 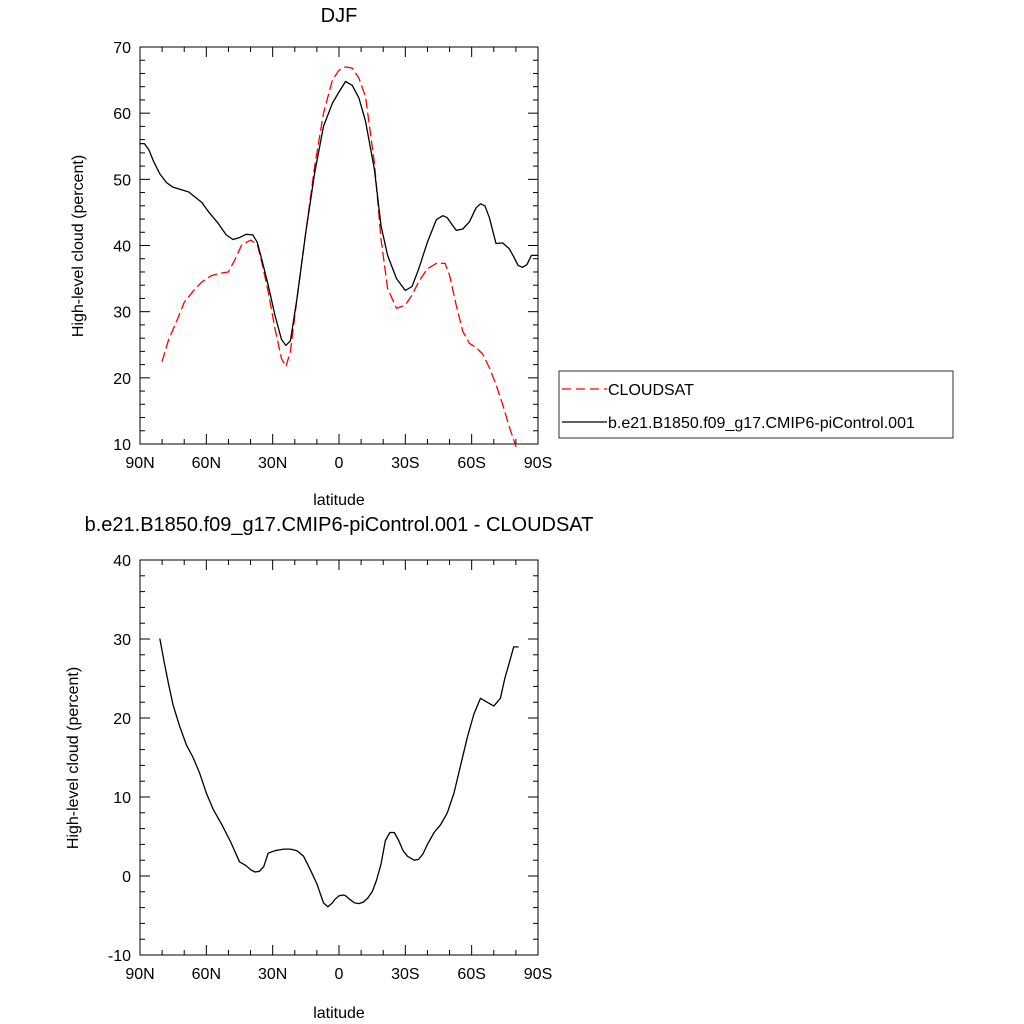 I want to click on difference-series-line, so click(x=339, y=773).